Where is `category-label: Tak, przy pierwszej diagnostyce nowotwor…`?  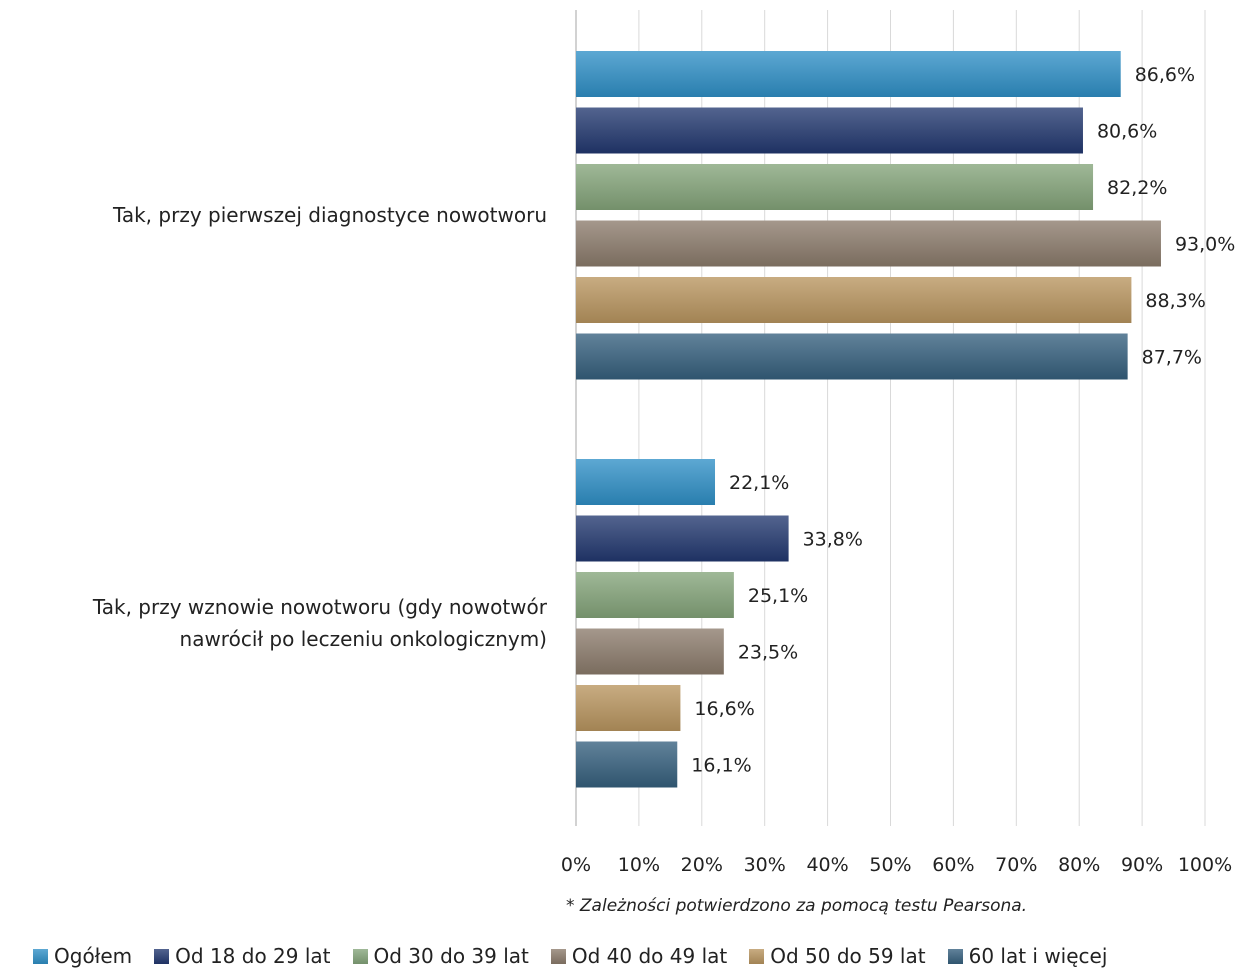 category-label: Tak, przy pierwszej diagnostyce nowotwor… is located at coordinates (330, 215).